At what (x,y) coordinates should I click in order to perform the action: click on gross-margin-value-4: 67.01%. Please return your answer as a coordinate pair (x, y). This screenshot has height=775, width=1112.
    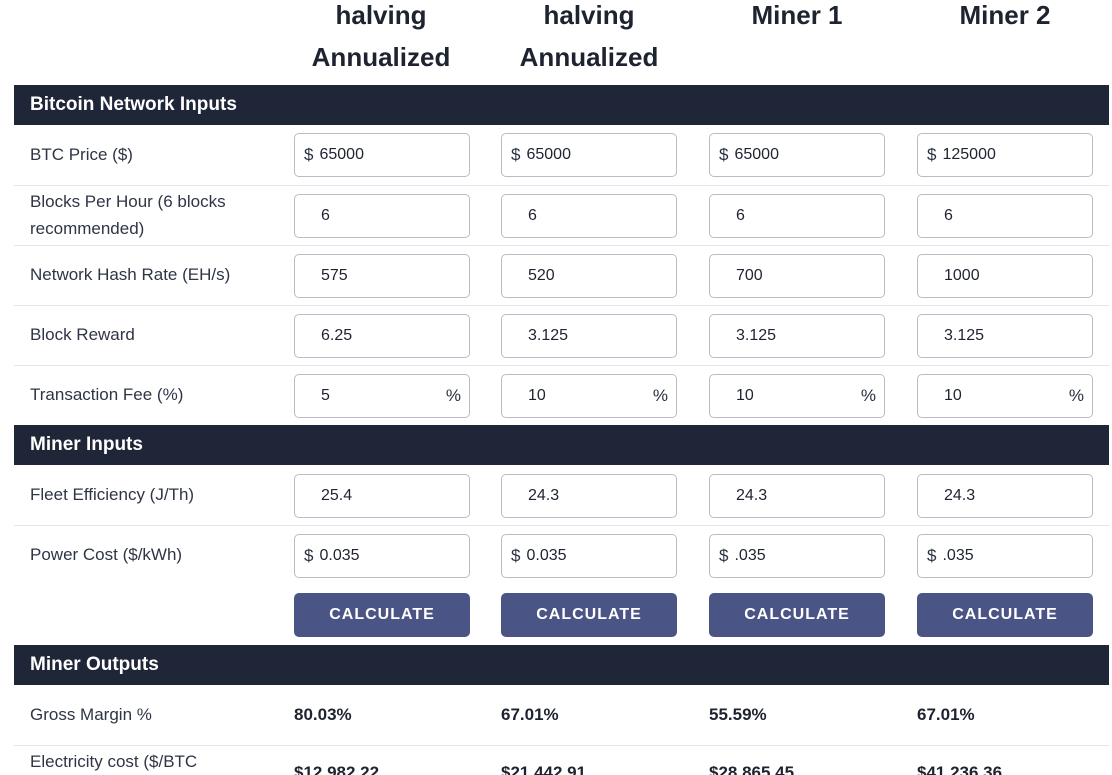
    Looking at the image, I should click on (946, 714).